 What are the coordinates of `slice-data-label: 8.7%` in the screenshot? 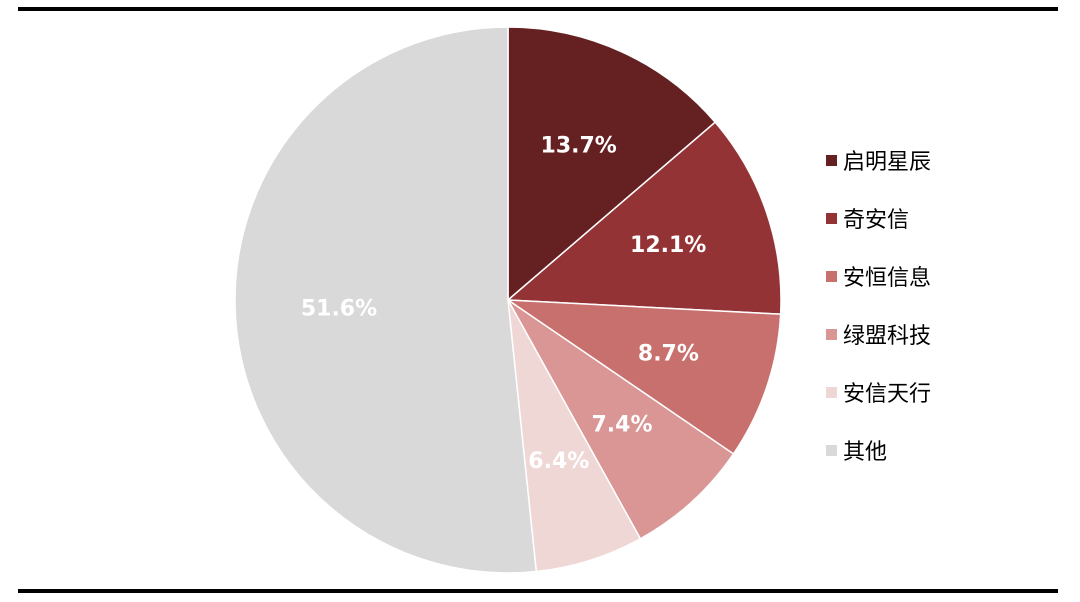 It's located at (668, 354).